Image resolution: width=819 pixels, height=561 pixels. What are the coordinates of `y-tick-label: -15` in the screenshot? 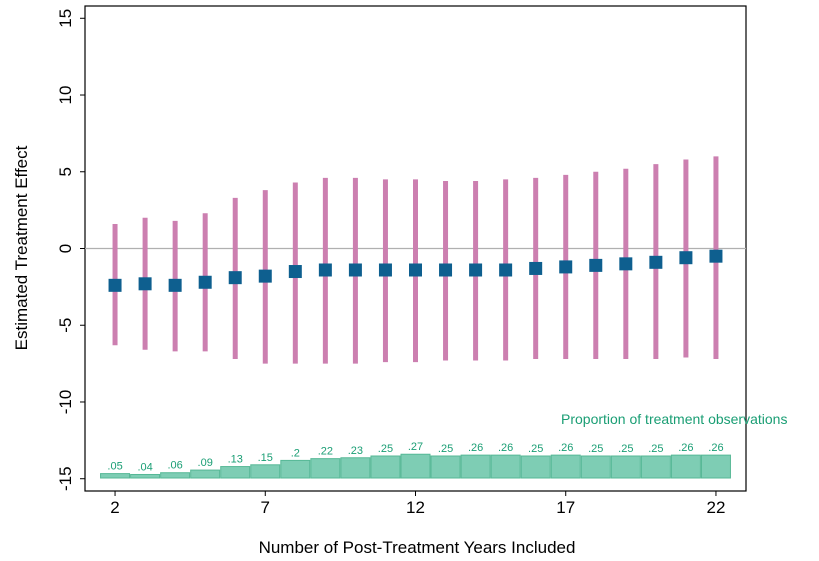 It's located at (65, 478).